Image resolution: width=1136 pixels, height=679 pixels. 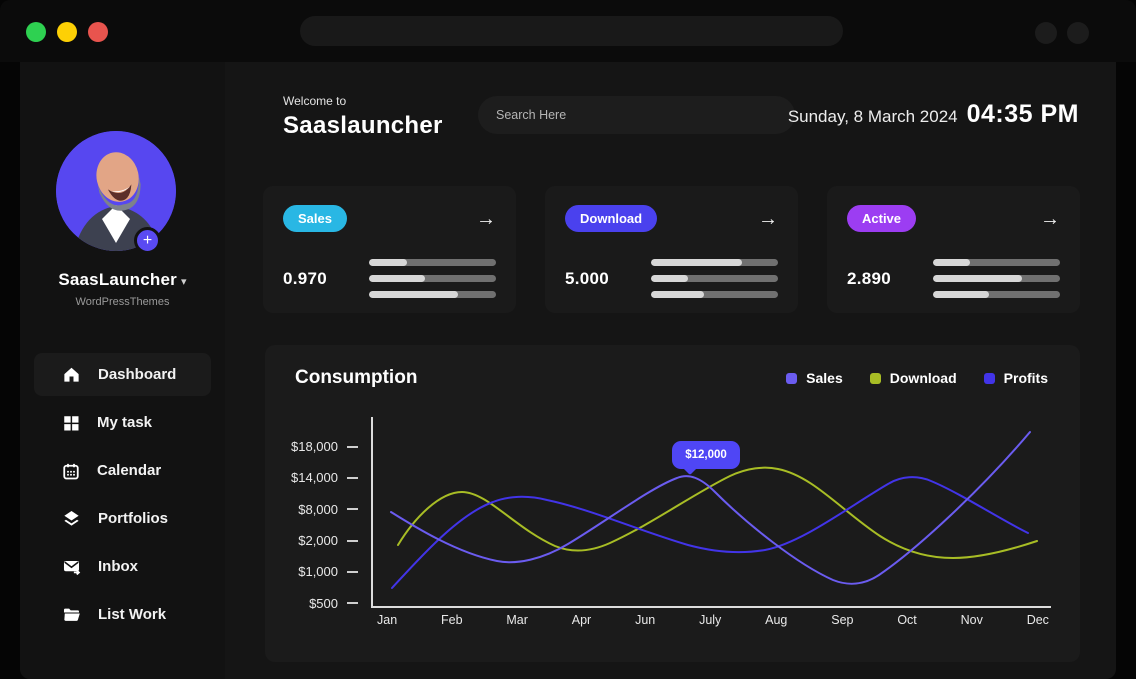 I want to click on chart-tooltip: $12,000, so click(x=706, y=455).